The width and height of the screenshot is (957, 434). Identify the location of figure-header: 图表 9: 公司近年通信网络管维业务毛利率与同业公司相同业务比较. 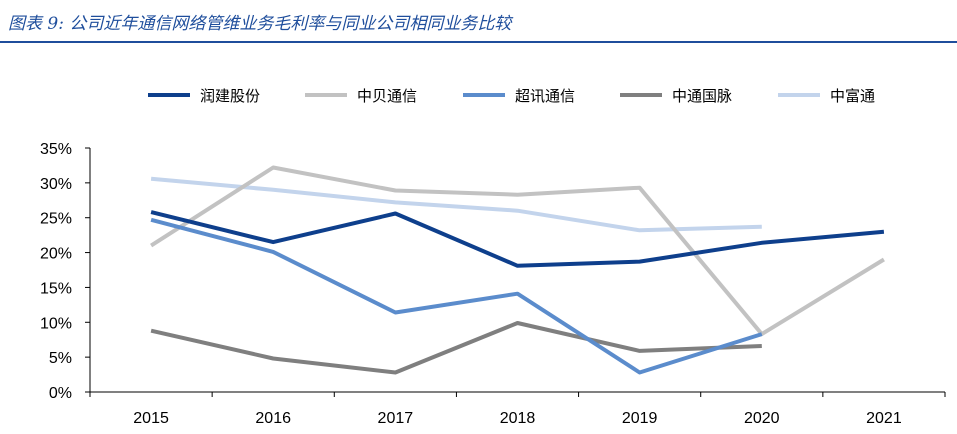
(478, 22).